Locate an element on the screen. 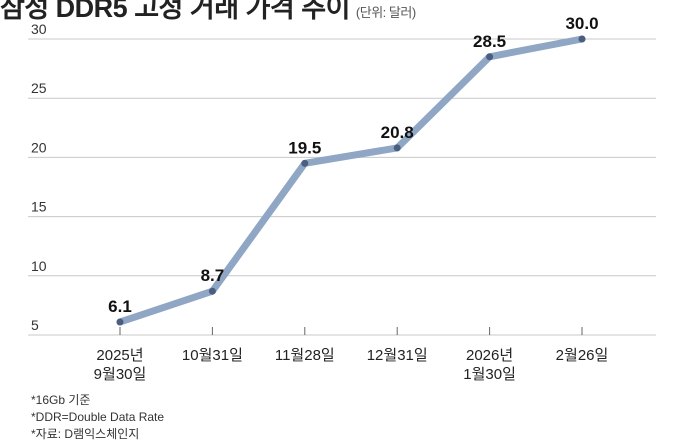 The image size is (686, 443). x-tick-label: 2026년 1월30일 is located at coordinates (489, 365).